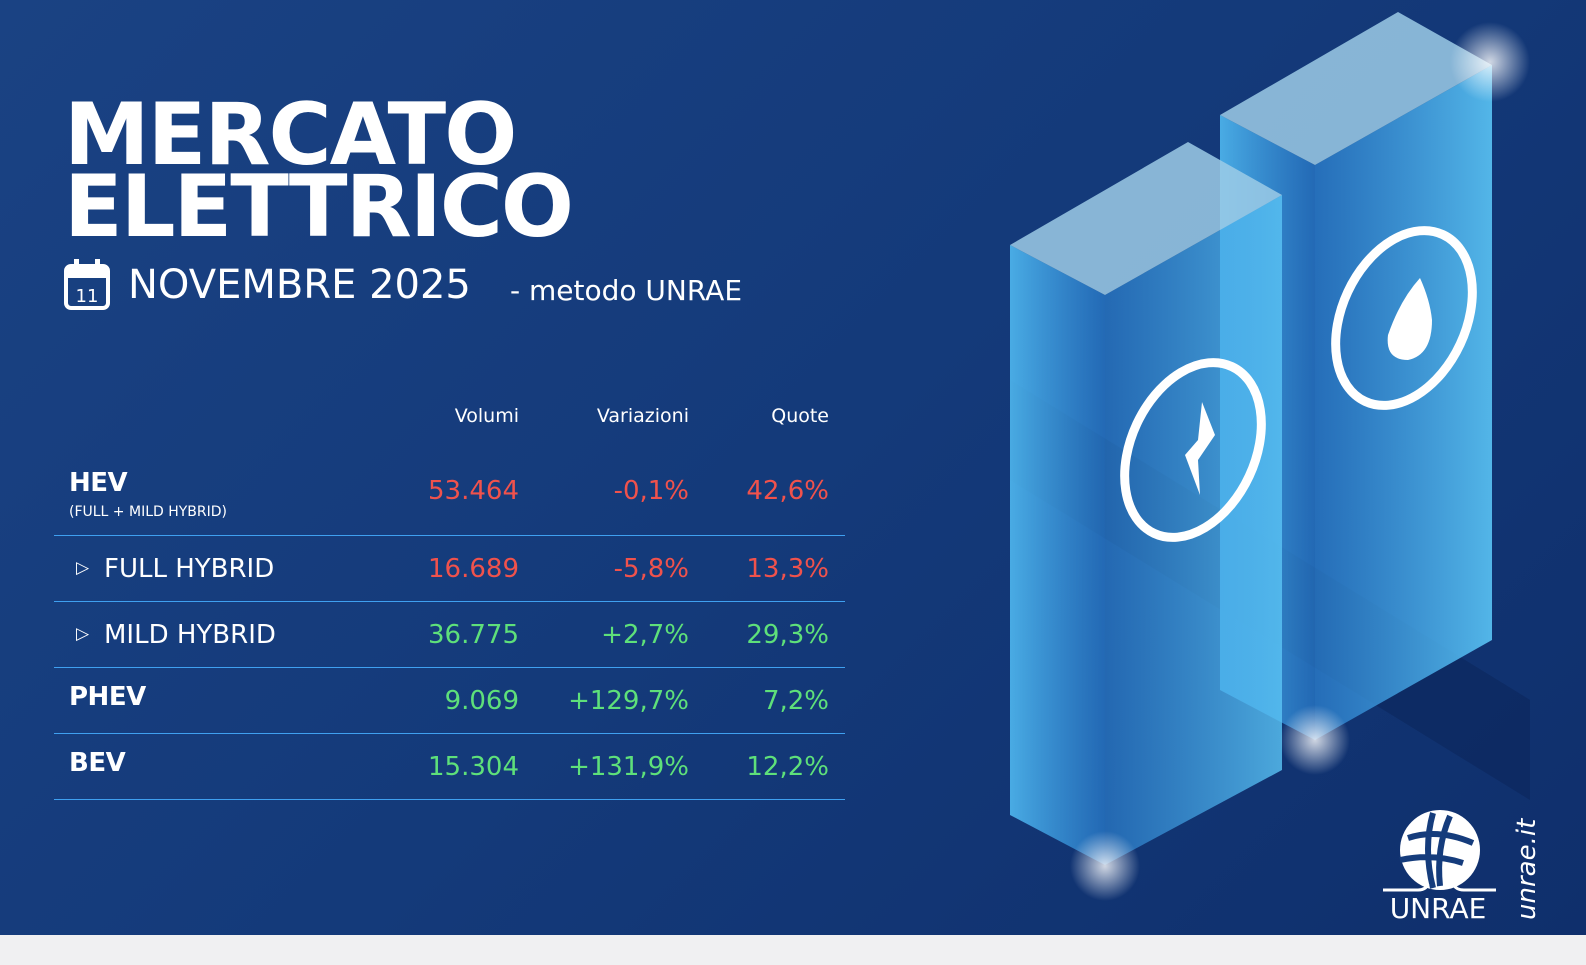 The height and width of the screenshot is (965, 1586). What do you see at coordinates (97, 763) in the screenshot?
I see `row-label: BEV` at bounding box center [97, 763].